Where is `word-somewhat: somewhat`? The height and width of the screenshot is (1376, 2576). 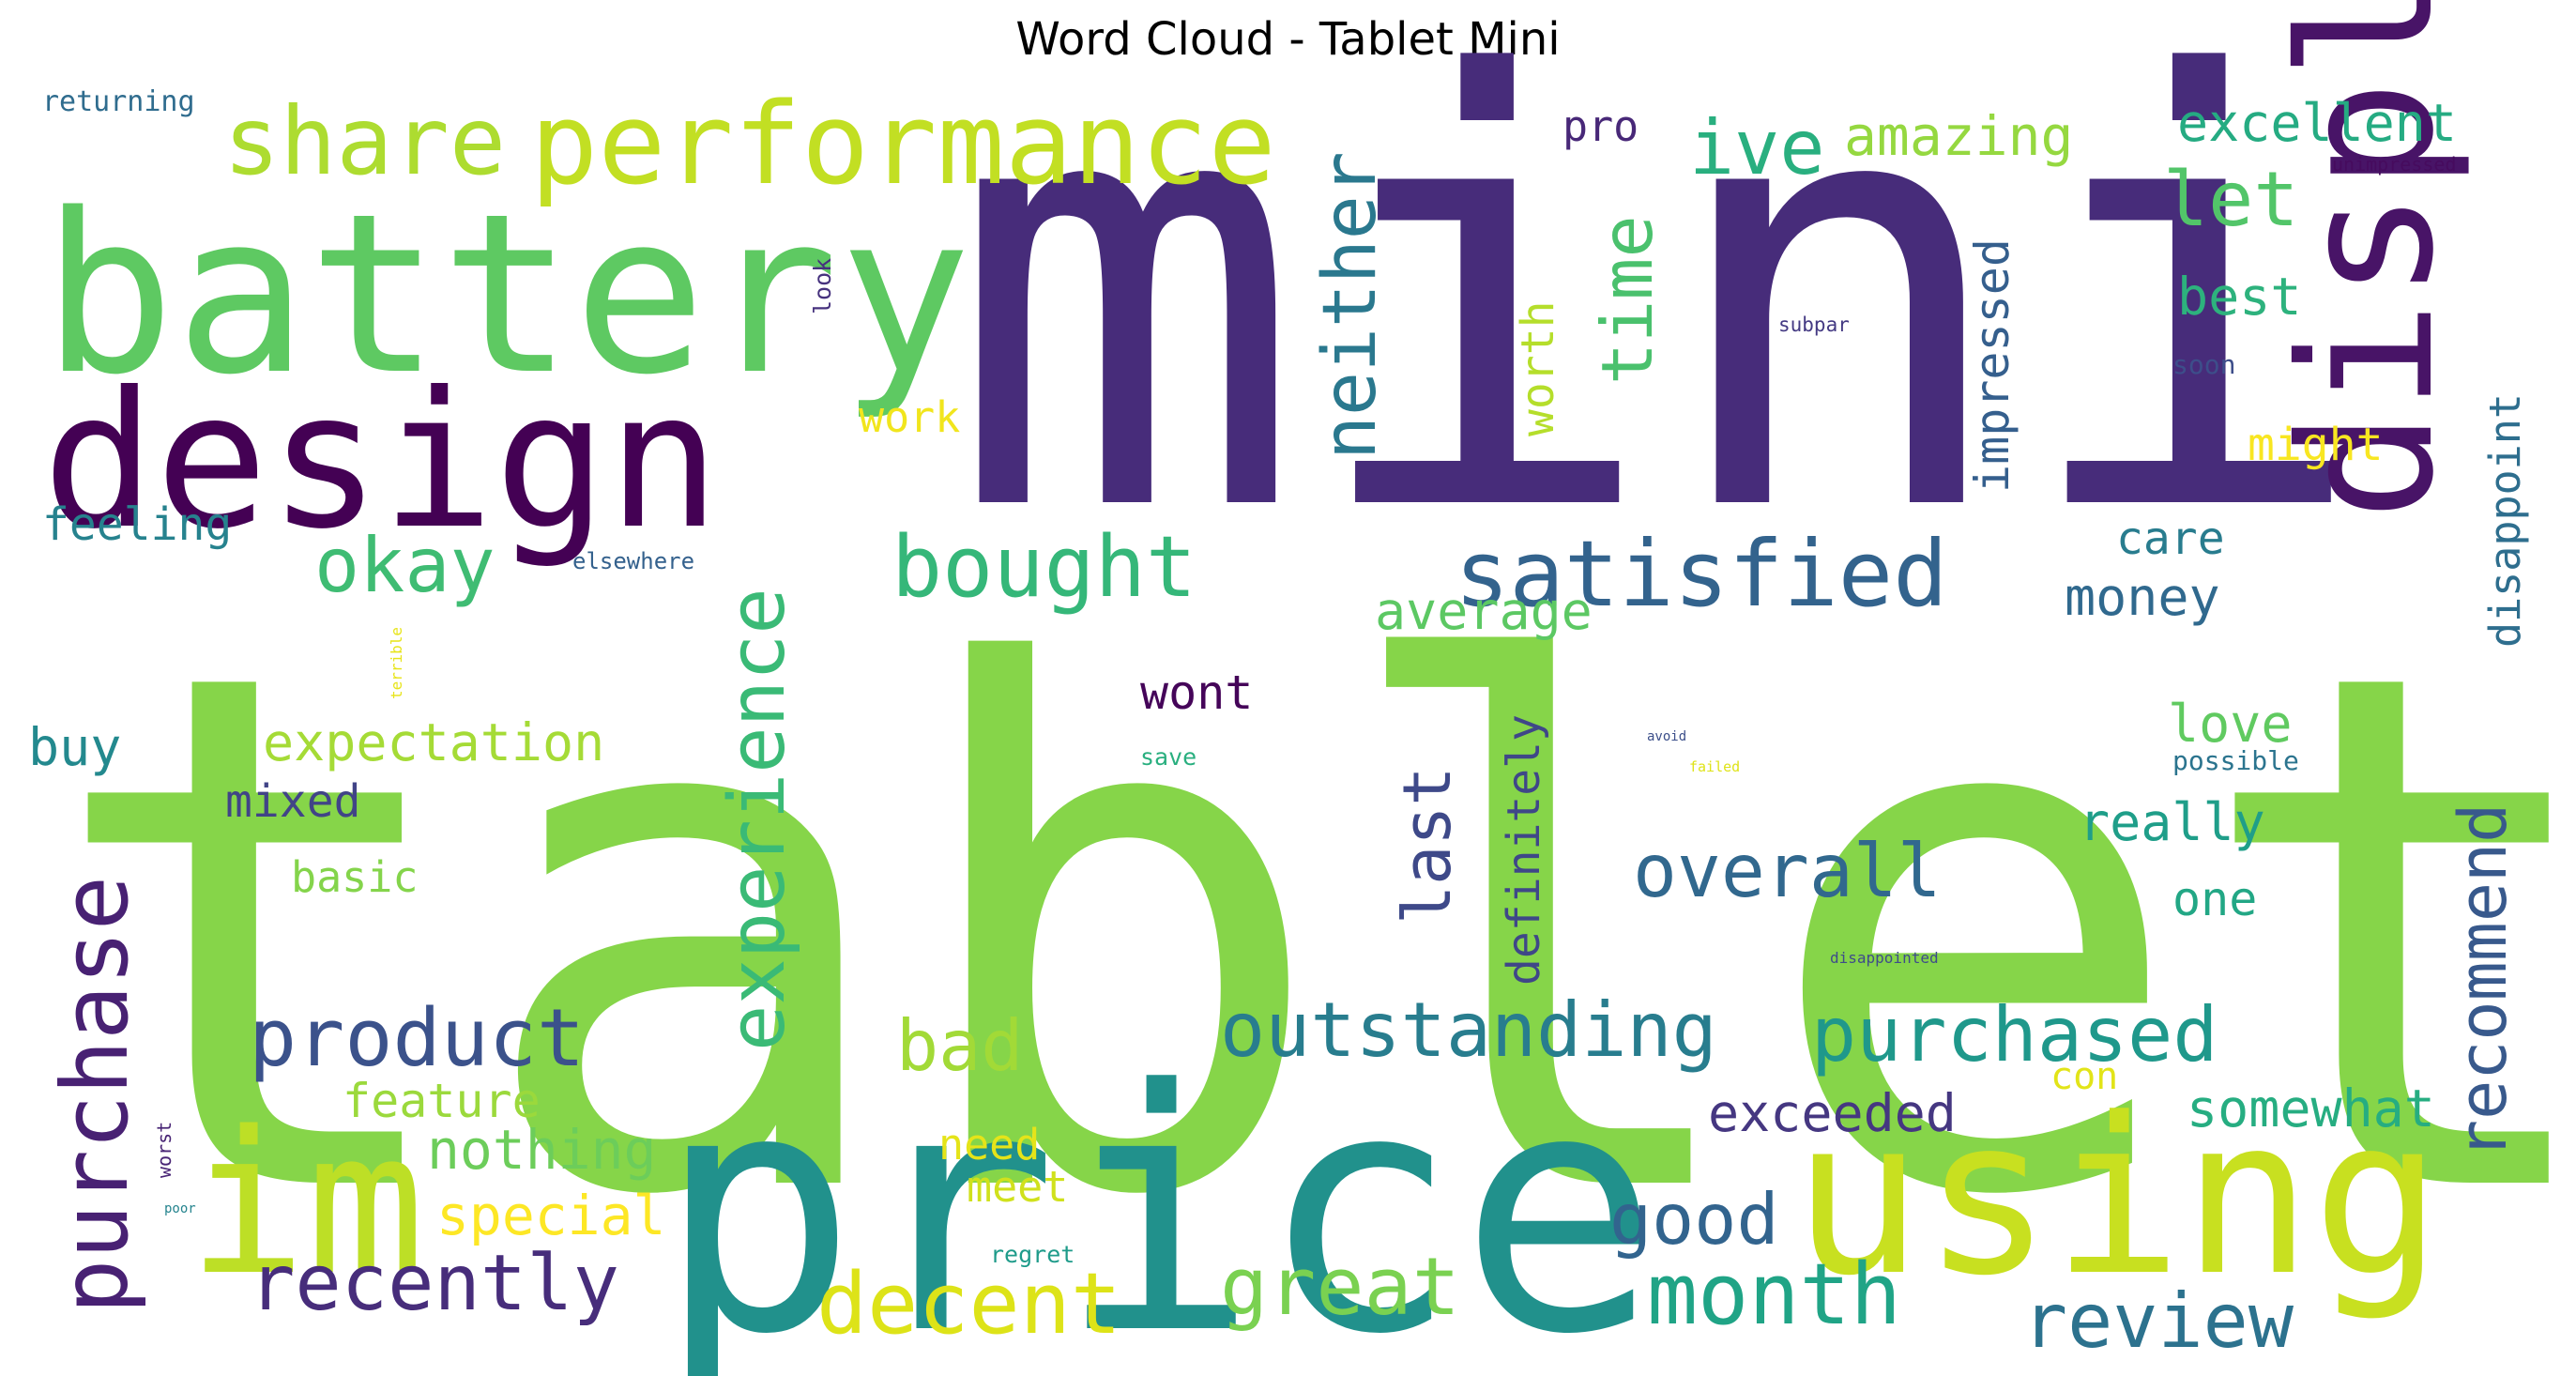 word-somewhat: somewhat is located at coordinates (2311, 1109).